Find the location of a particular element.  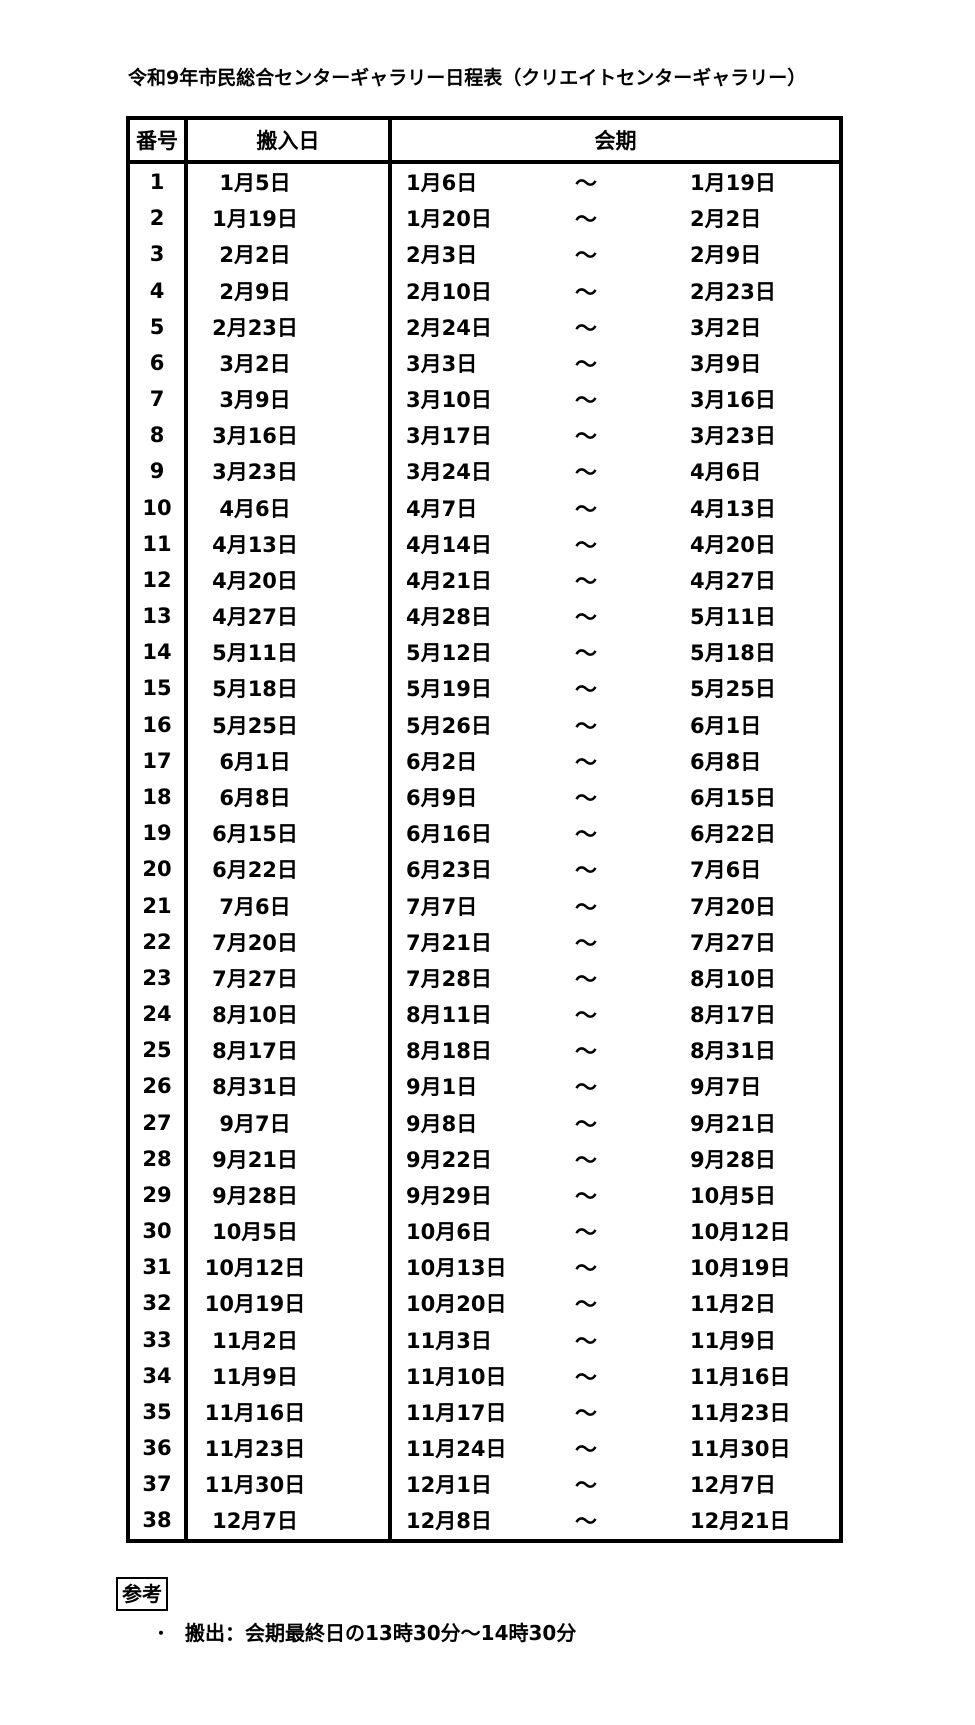

period-cell: 3月24日 ～ 4月6日 is located at coordinates (615, 471).